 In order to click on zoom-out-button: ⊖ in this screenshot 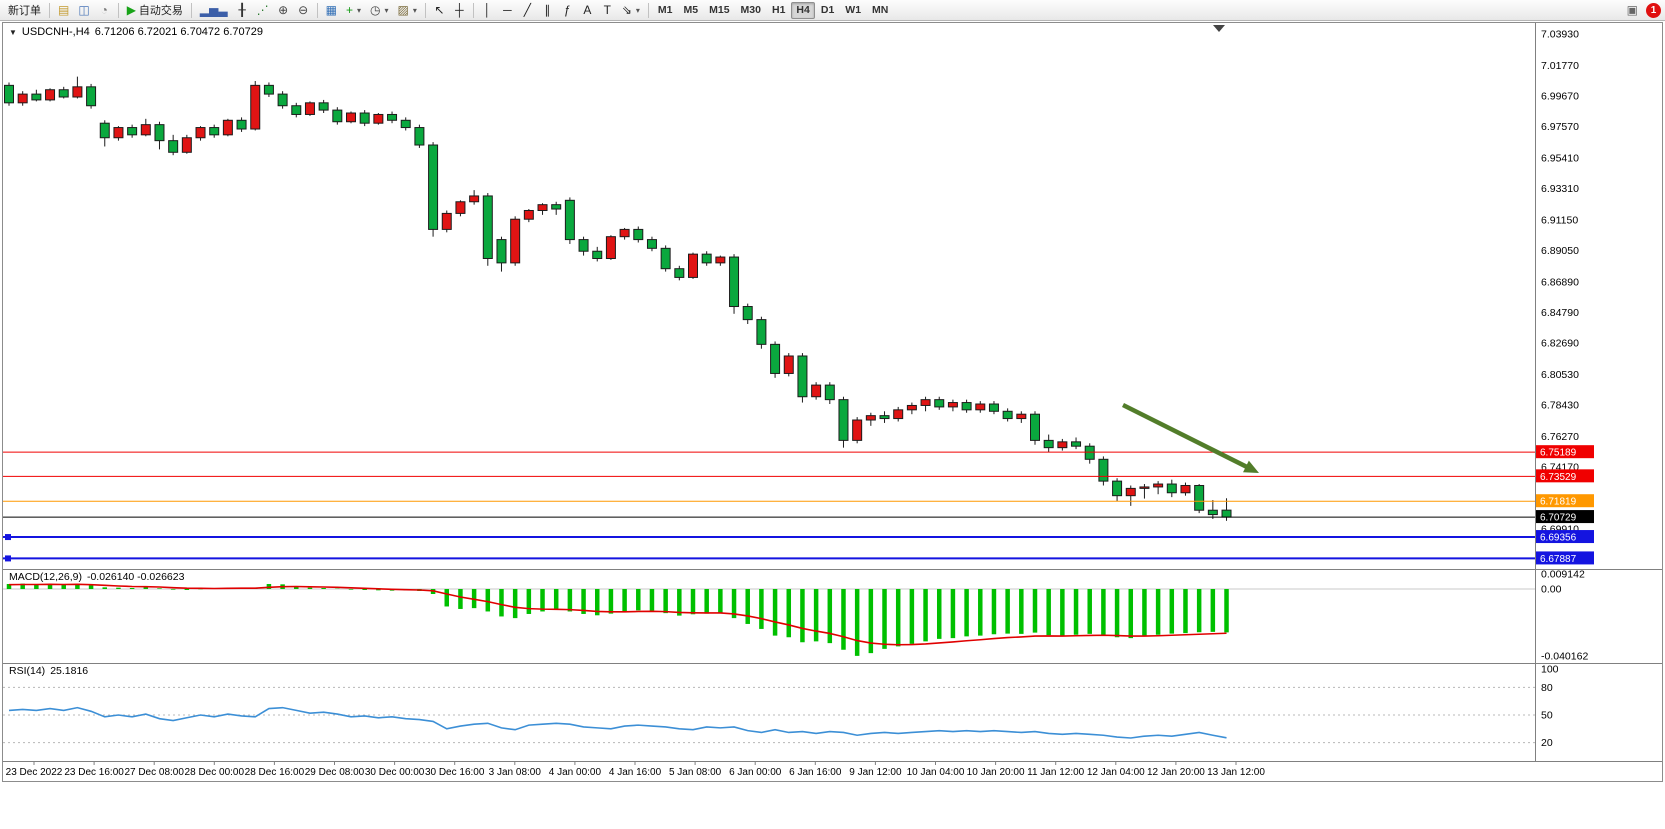, I will do `click(303, 10)`.